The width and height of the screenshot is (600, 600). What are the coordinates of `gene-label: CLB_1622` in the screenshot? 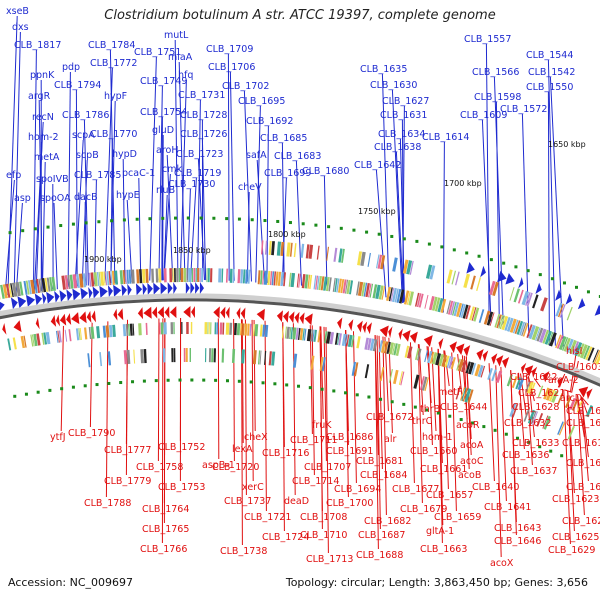 It's located at (533, 377).